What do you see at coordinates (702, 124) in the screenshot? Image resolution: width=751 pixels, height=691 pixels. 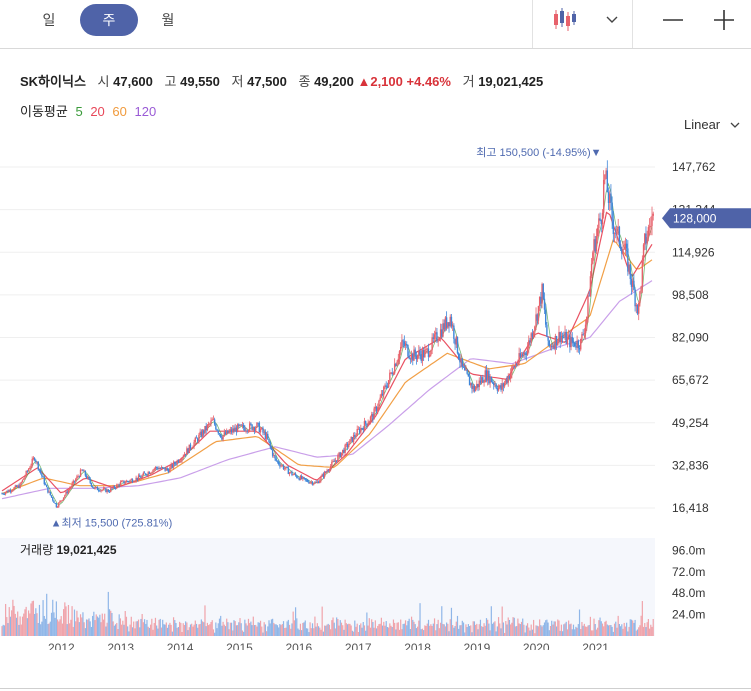 I see `scale-label: Linear` at bounding box center [702, 124].